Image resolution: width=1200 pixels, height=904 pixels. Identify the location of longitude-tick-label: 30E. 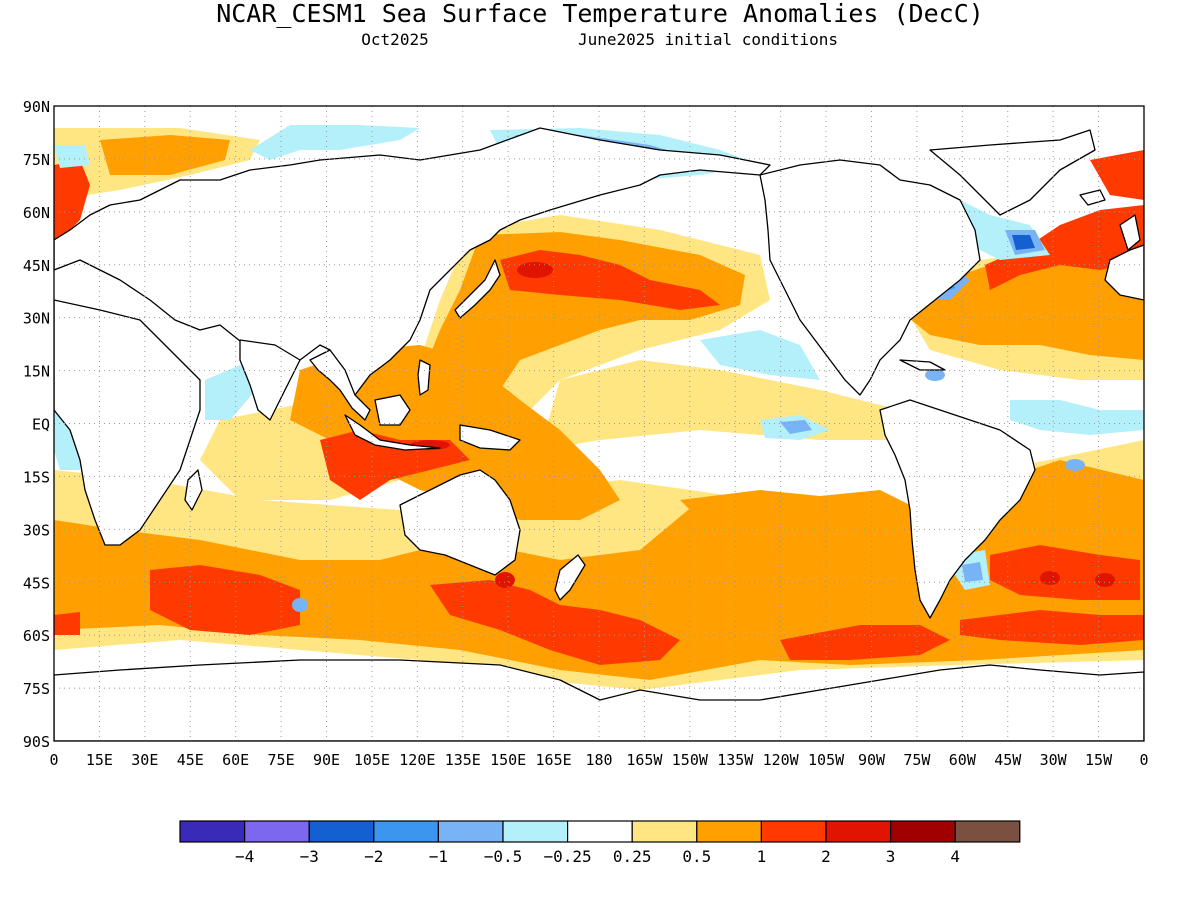
(144, 760).